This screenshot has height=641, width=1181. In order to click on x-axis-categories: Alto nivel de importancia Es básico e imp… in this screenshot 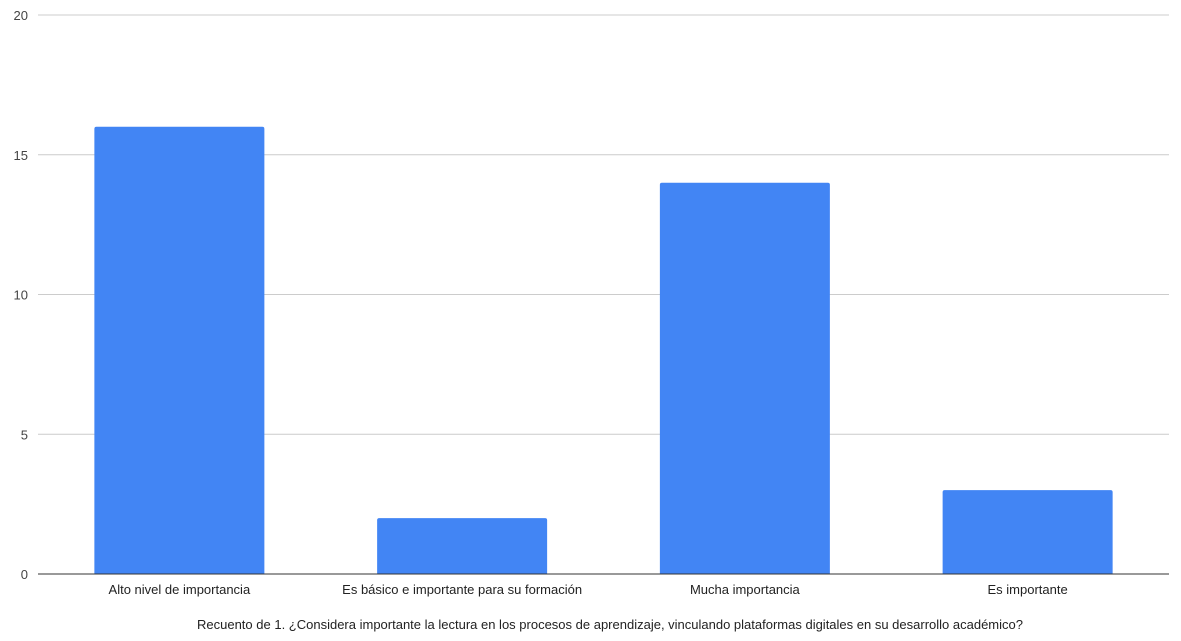, I will do `click(588, 589)`.